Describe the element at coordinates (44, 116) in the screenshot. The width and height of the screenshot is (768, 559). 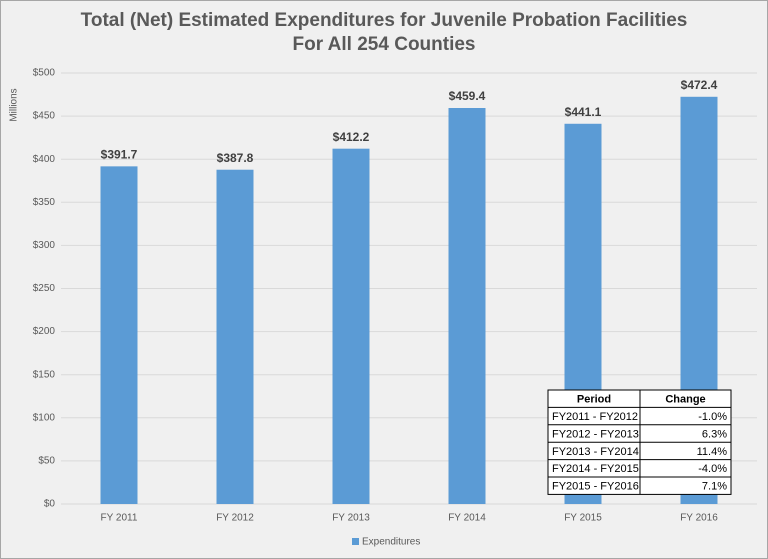
I see `y-tick-label: $450` at that location.